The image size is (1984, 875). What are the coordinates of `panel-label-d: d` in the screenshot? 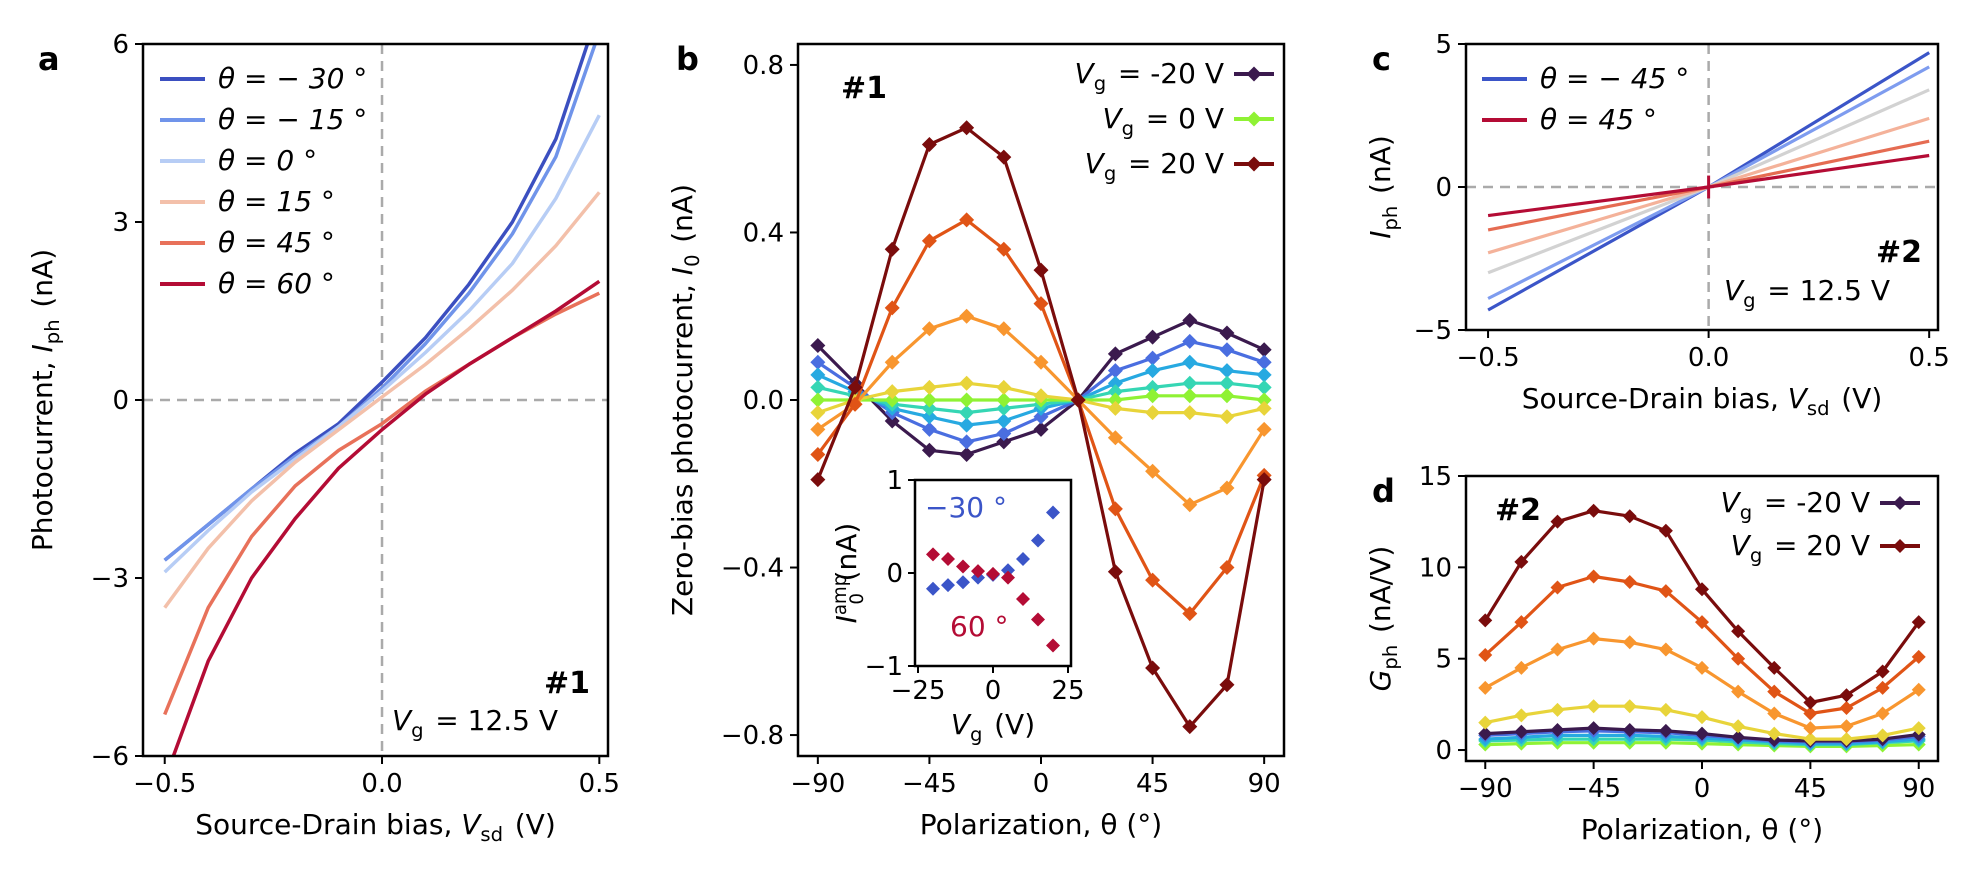 It's located at (1383, 491).